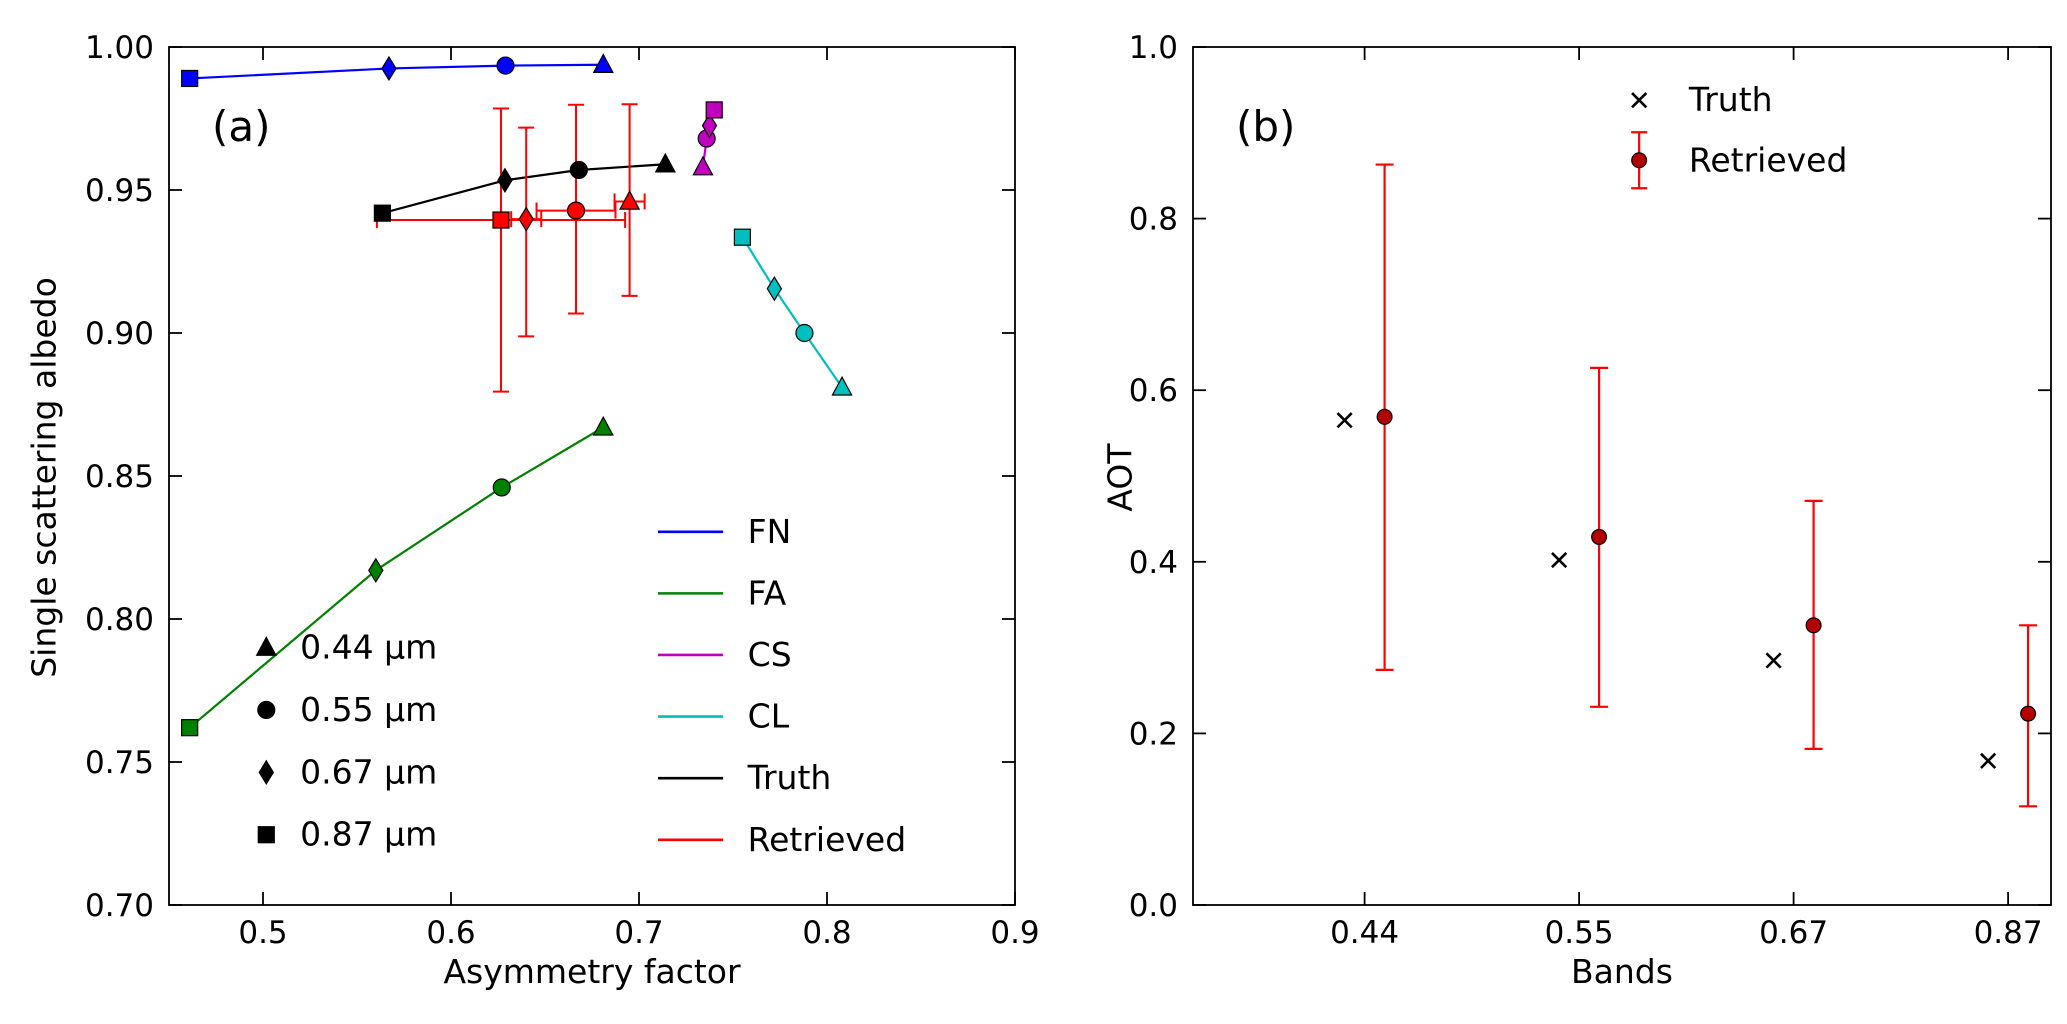  What do you see at coordinates (770, 531) in the screenshot?
I see `svg-text: FN` at bounding box center [770, 531].